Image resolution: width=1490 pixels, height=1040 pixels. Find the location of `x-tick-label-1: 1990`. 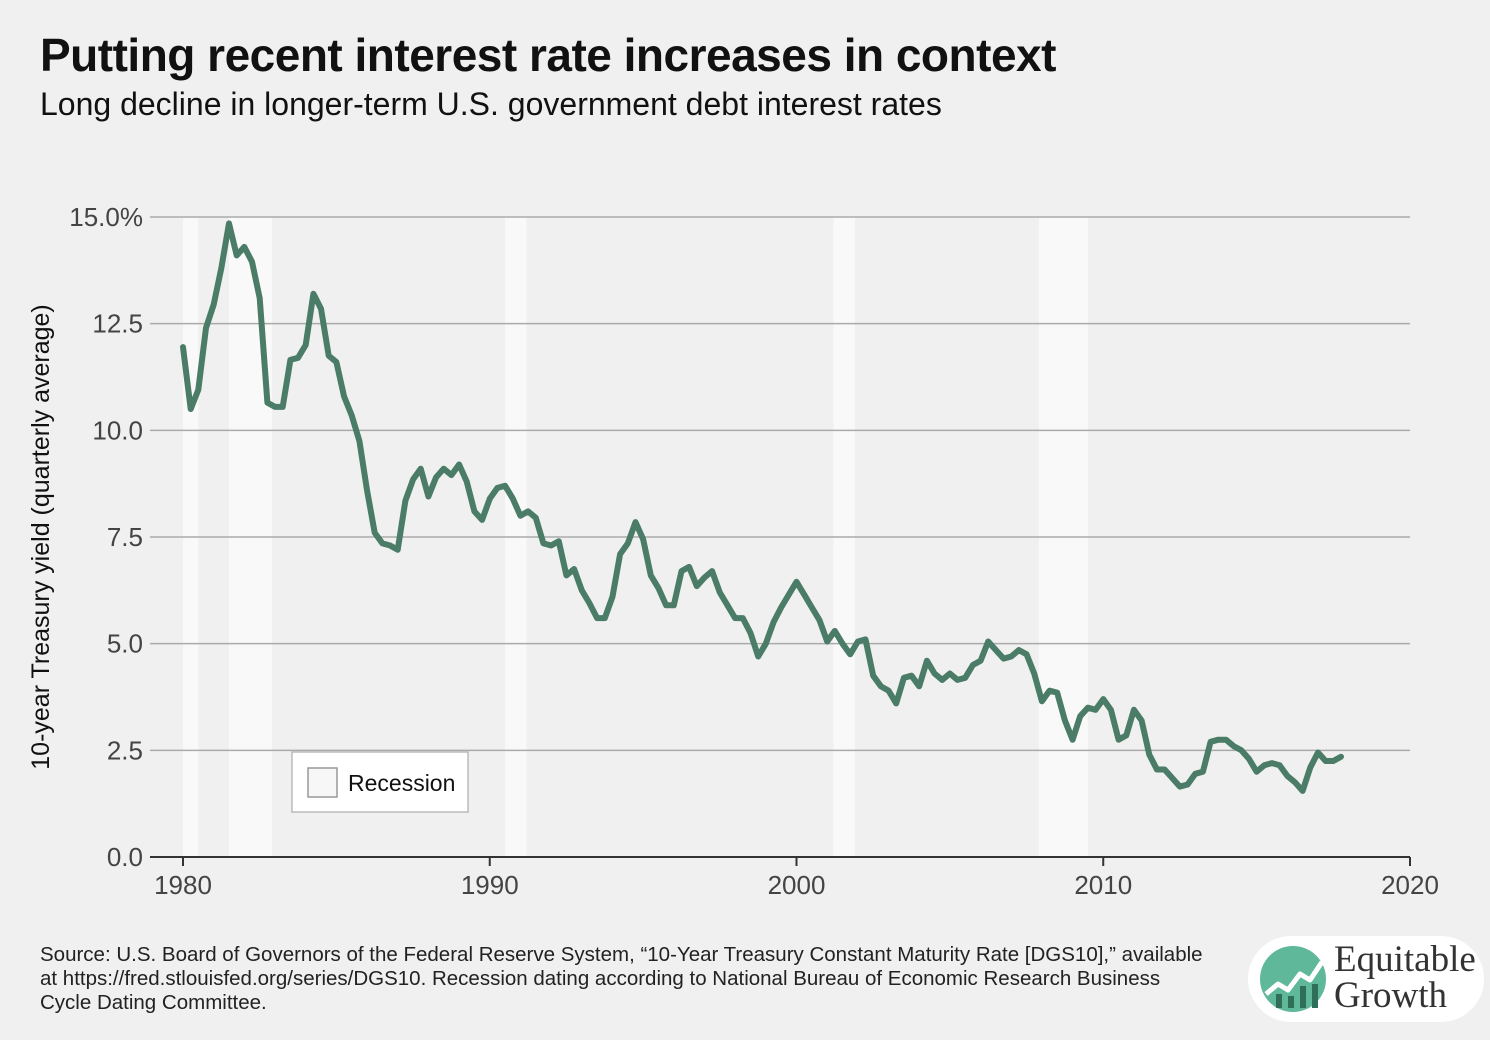

x-tick-label-1: 1990 is located at coordinates (490, 885).